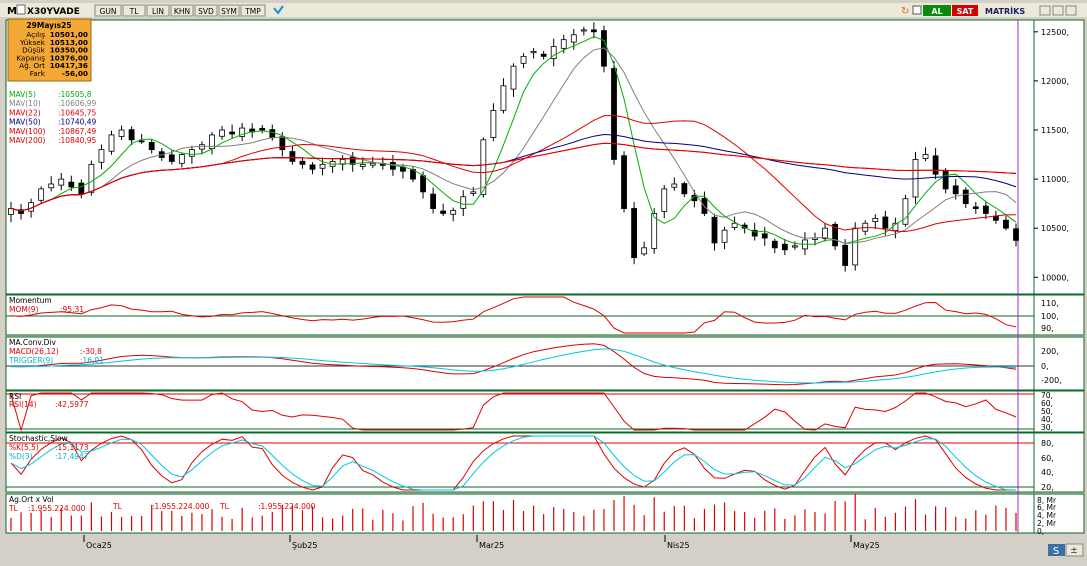  What do you see at coordinates (182, 10) in the screenshot?
I see `toolbar-button-khn: KHN` at bounding box center [182, 10].